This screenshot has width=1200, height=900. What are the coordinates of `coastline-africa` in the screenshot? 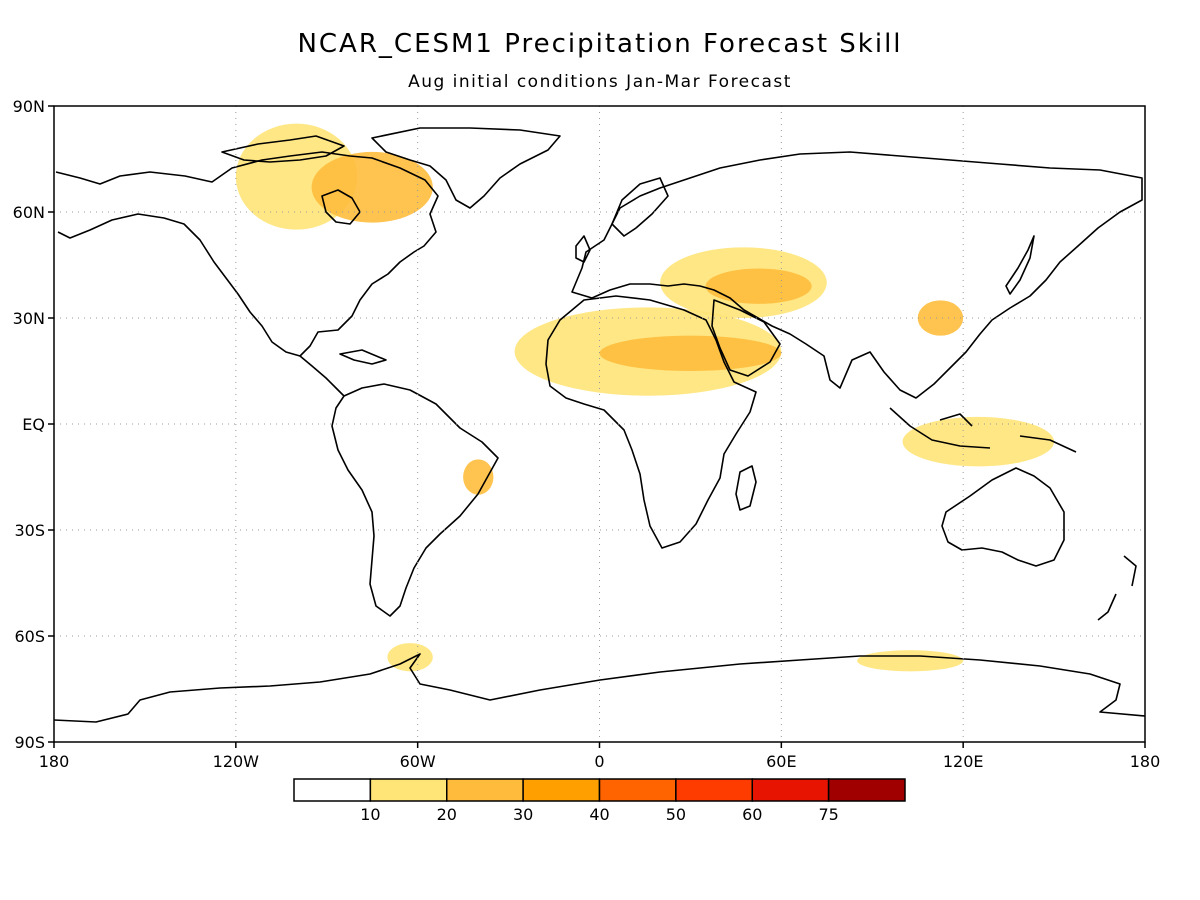 It's located at (651, 422).